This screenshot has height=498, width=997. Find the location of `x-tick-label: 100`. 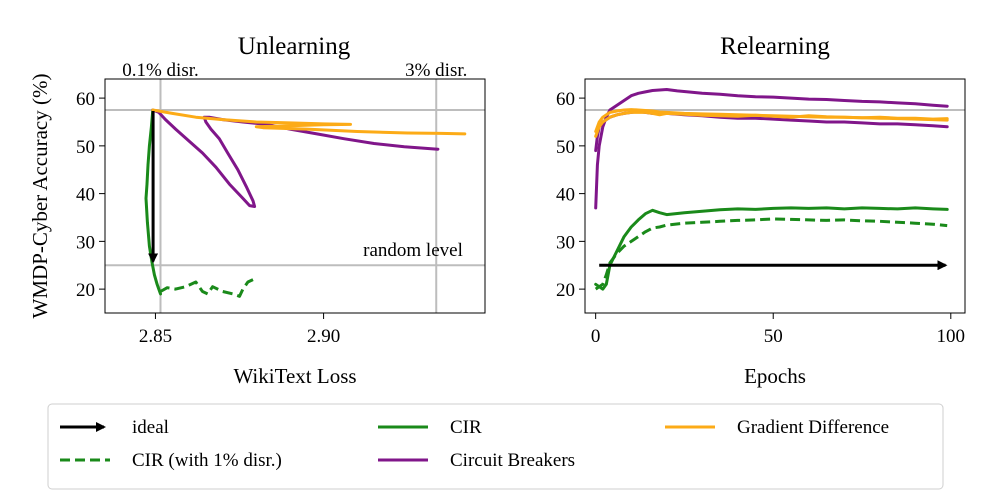

x-tick-label: 100 is located at coordinates (951, 336).